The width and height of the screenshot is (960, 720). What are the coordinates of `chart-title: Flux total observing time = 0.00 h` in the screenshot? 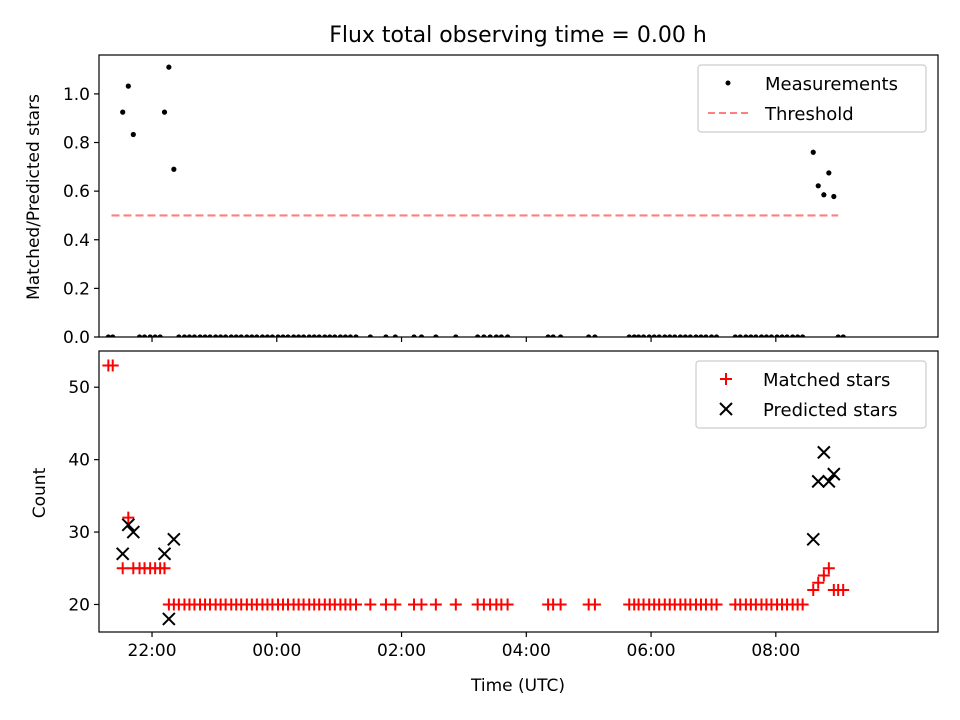 It's located at (518, 35).